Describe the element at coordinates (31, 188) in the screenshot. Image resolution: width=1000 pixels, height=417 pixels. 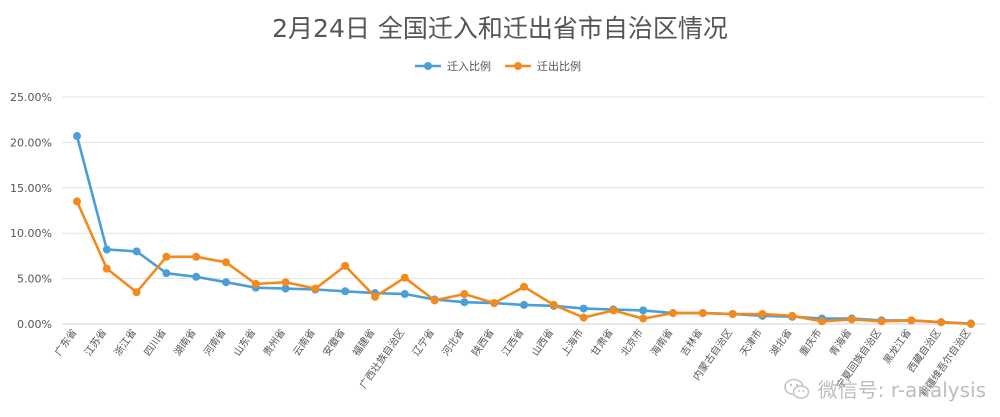
I see `y-tick-label: 15.00%` at that location.